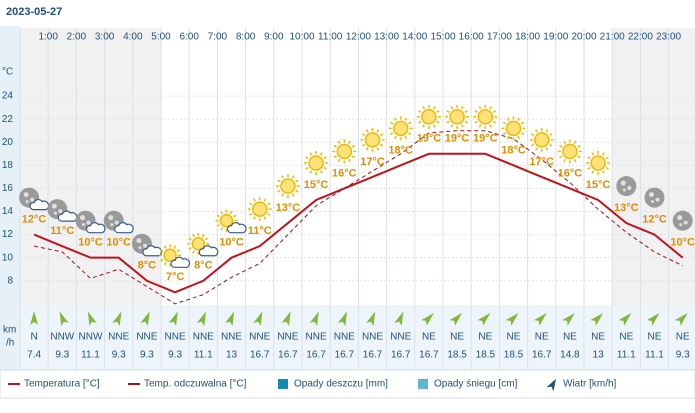 The width and height of the screenshot is (695, 413). I want to click on y-tick-label: 24, so click(8, 96).